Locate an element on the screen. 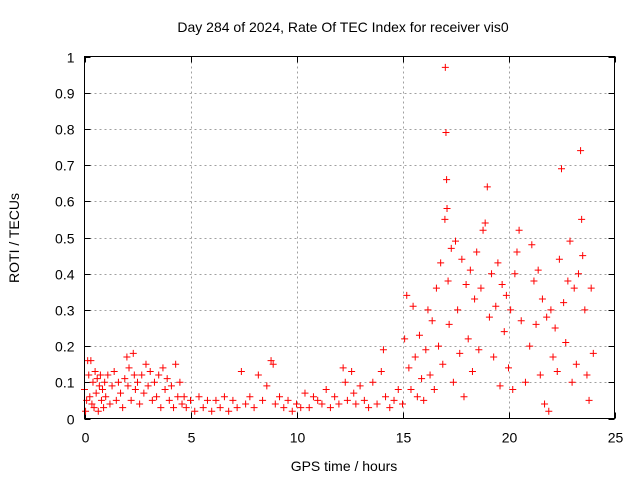 The height and width of the screenshot is (480, 640). x-tick-label: 0 is located at coordinates (86, 438).